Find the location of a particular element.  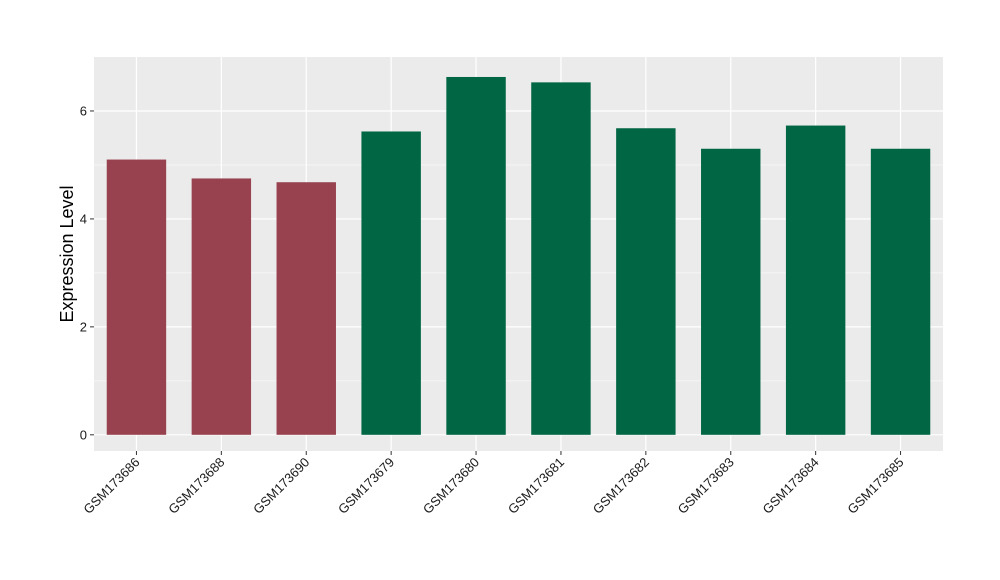

x-tick-label: GSM173681 is located at coordinates (536, 486).